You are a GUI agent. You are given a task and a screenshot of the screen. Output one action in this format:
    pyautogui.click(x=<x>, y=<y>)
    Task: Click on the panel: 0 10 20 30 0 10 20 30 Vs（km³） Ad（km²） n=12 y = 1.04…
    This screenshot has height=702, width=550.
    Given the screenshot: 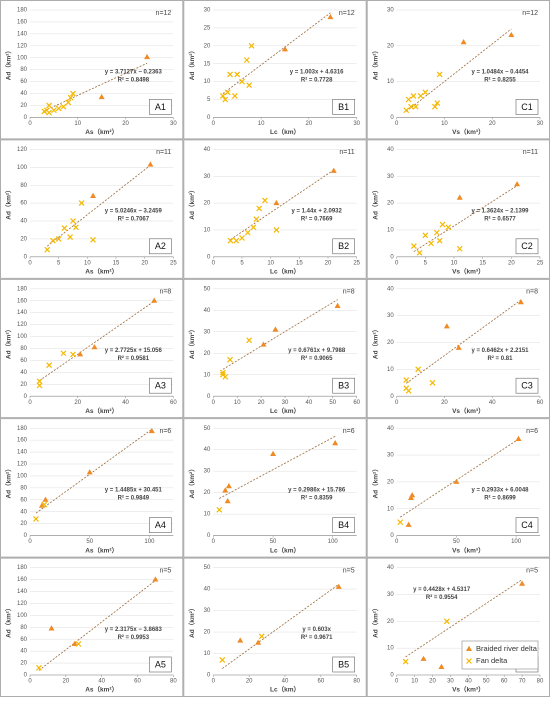 What is the action you would take?
    pyautogui.click(x=458, y=70)
    